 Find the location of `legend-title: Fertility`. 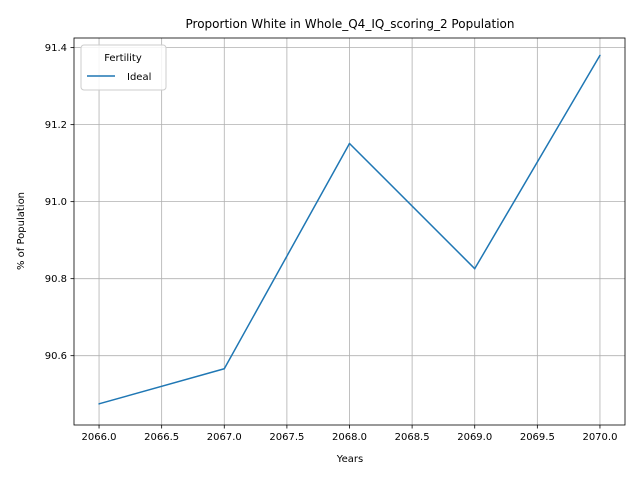

legend-title: Fertility is located at coordinates (123, 58).